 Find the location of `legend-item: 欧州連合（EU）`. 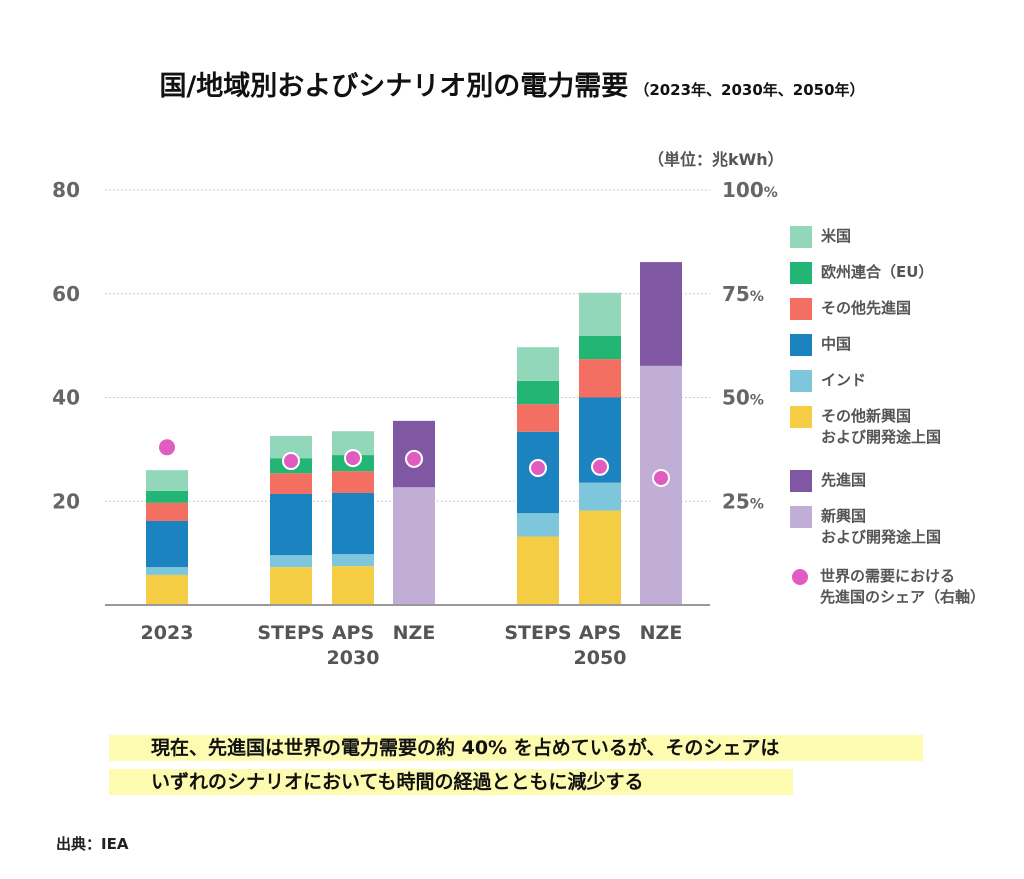

legend-item: 欧州連合（EU） is located at coordinates (861, 273).